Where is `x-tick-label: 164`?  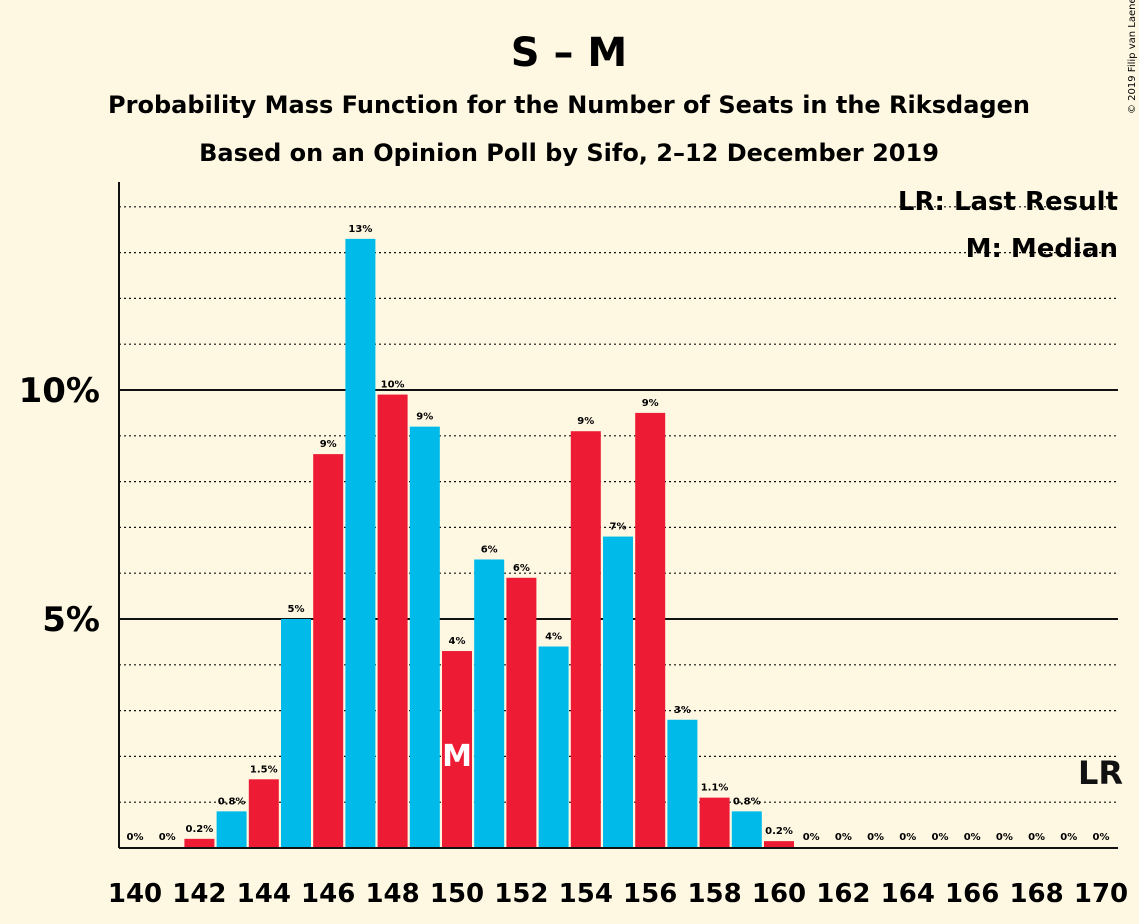
x-tick-label: 164 is located at coordinates (908, 894).